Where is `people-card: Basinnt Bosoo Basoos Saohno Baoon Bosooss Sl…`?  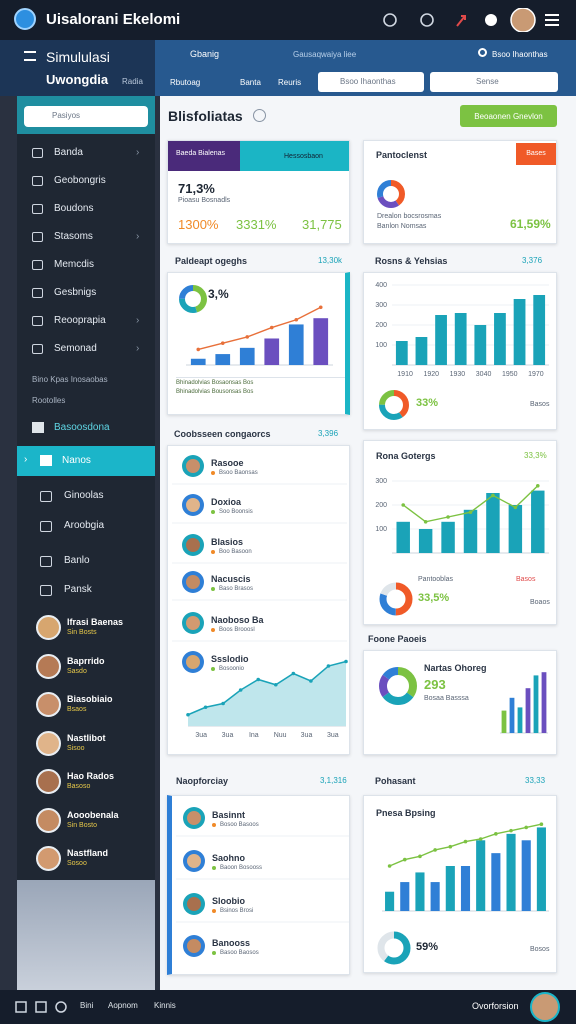 people-card: Basinnt Bosoo Basoos Saohno Baoon Bosooss Sl… is located at coordinates (258, 885).